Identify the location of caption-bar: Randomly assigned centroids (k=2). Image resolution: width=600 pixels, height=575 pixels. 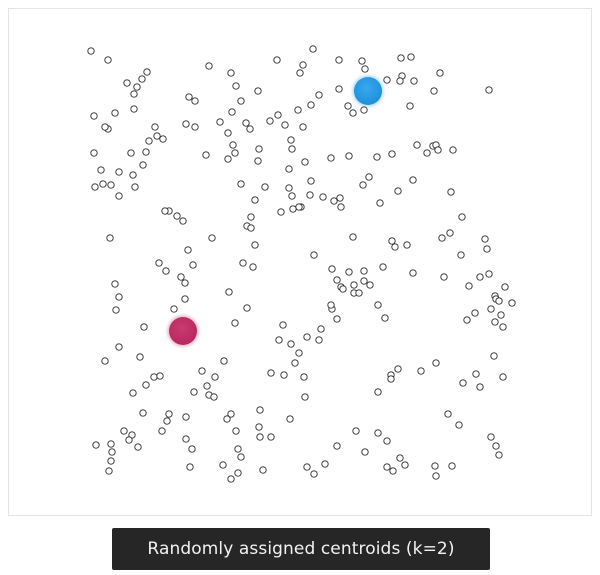
(301, 549).